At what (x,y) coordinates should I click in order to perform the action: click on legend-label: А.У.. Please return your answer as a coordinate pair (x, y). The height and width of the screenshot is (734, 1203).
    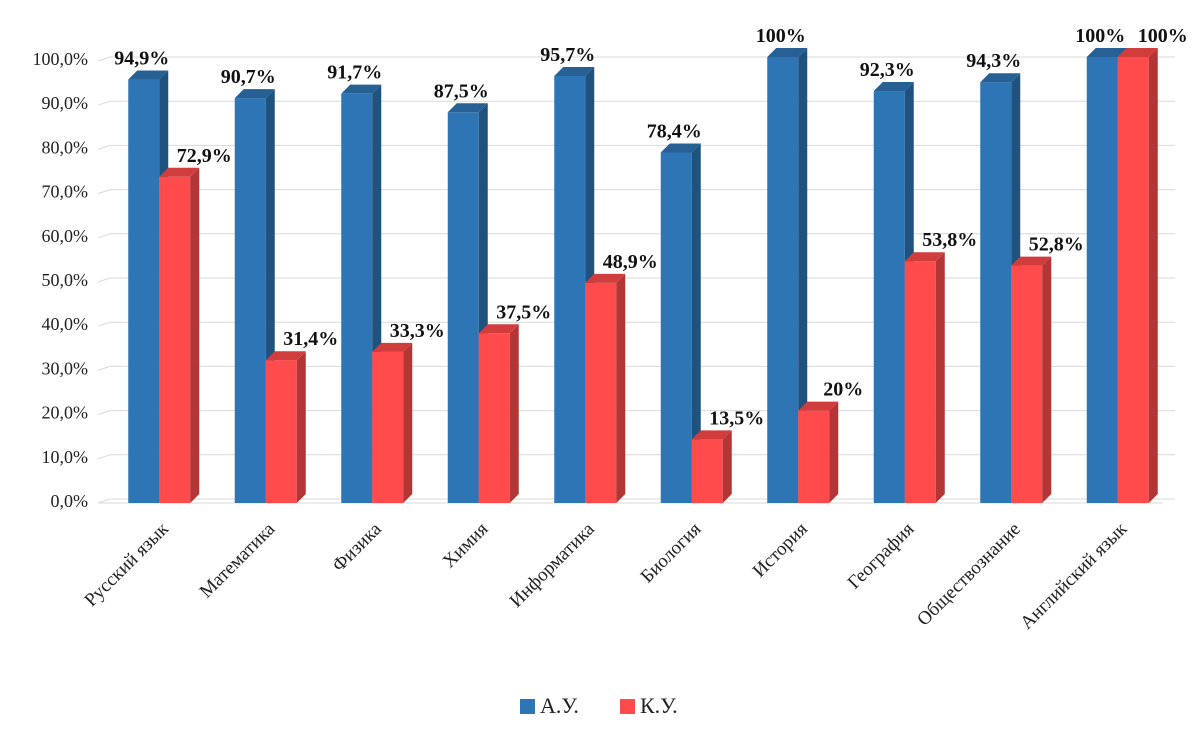
    Looking at the image, I should click on (559, 705).